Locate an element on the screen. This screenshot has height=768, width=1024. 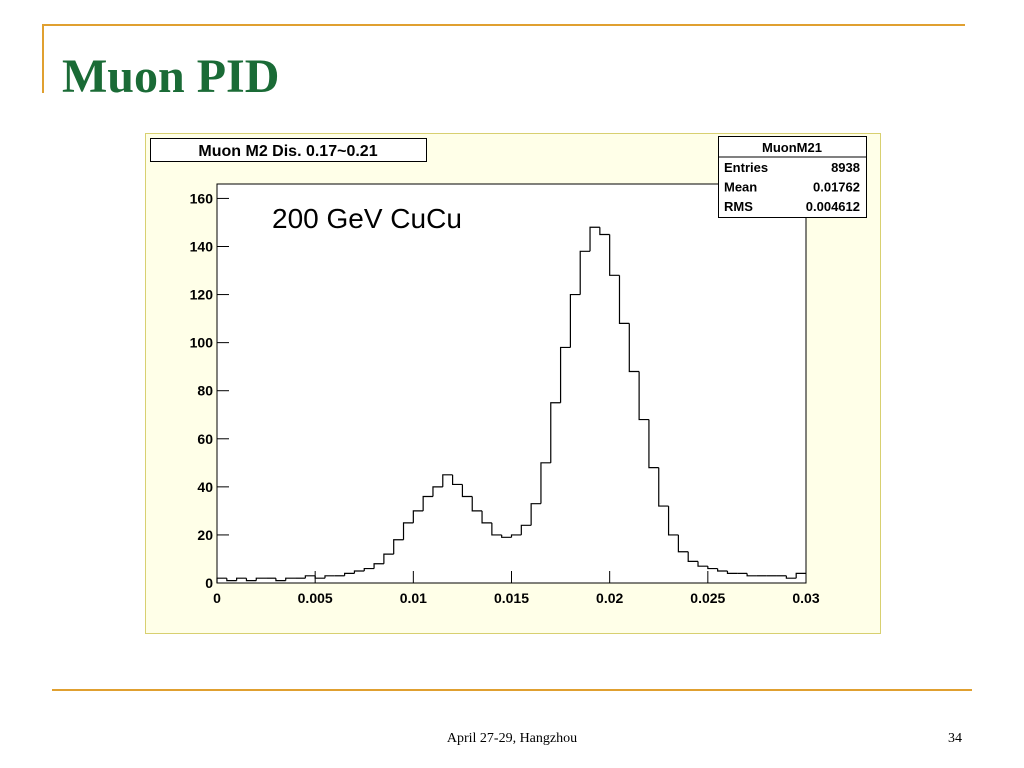
page-number: 34 is located at coordinates (955, 738).